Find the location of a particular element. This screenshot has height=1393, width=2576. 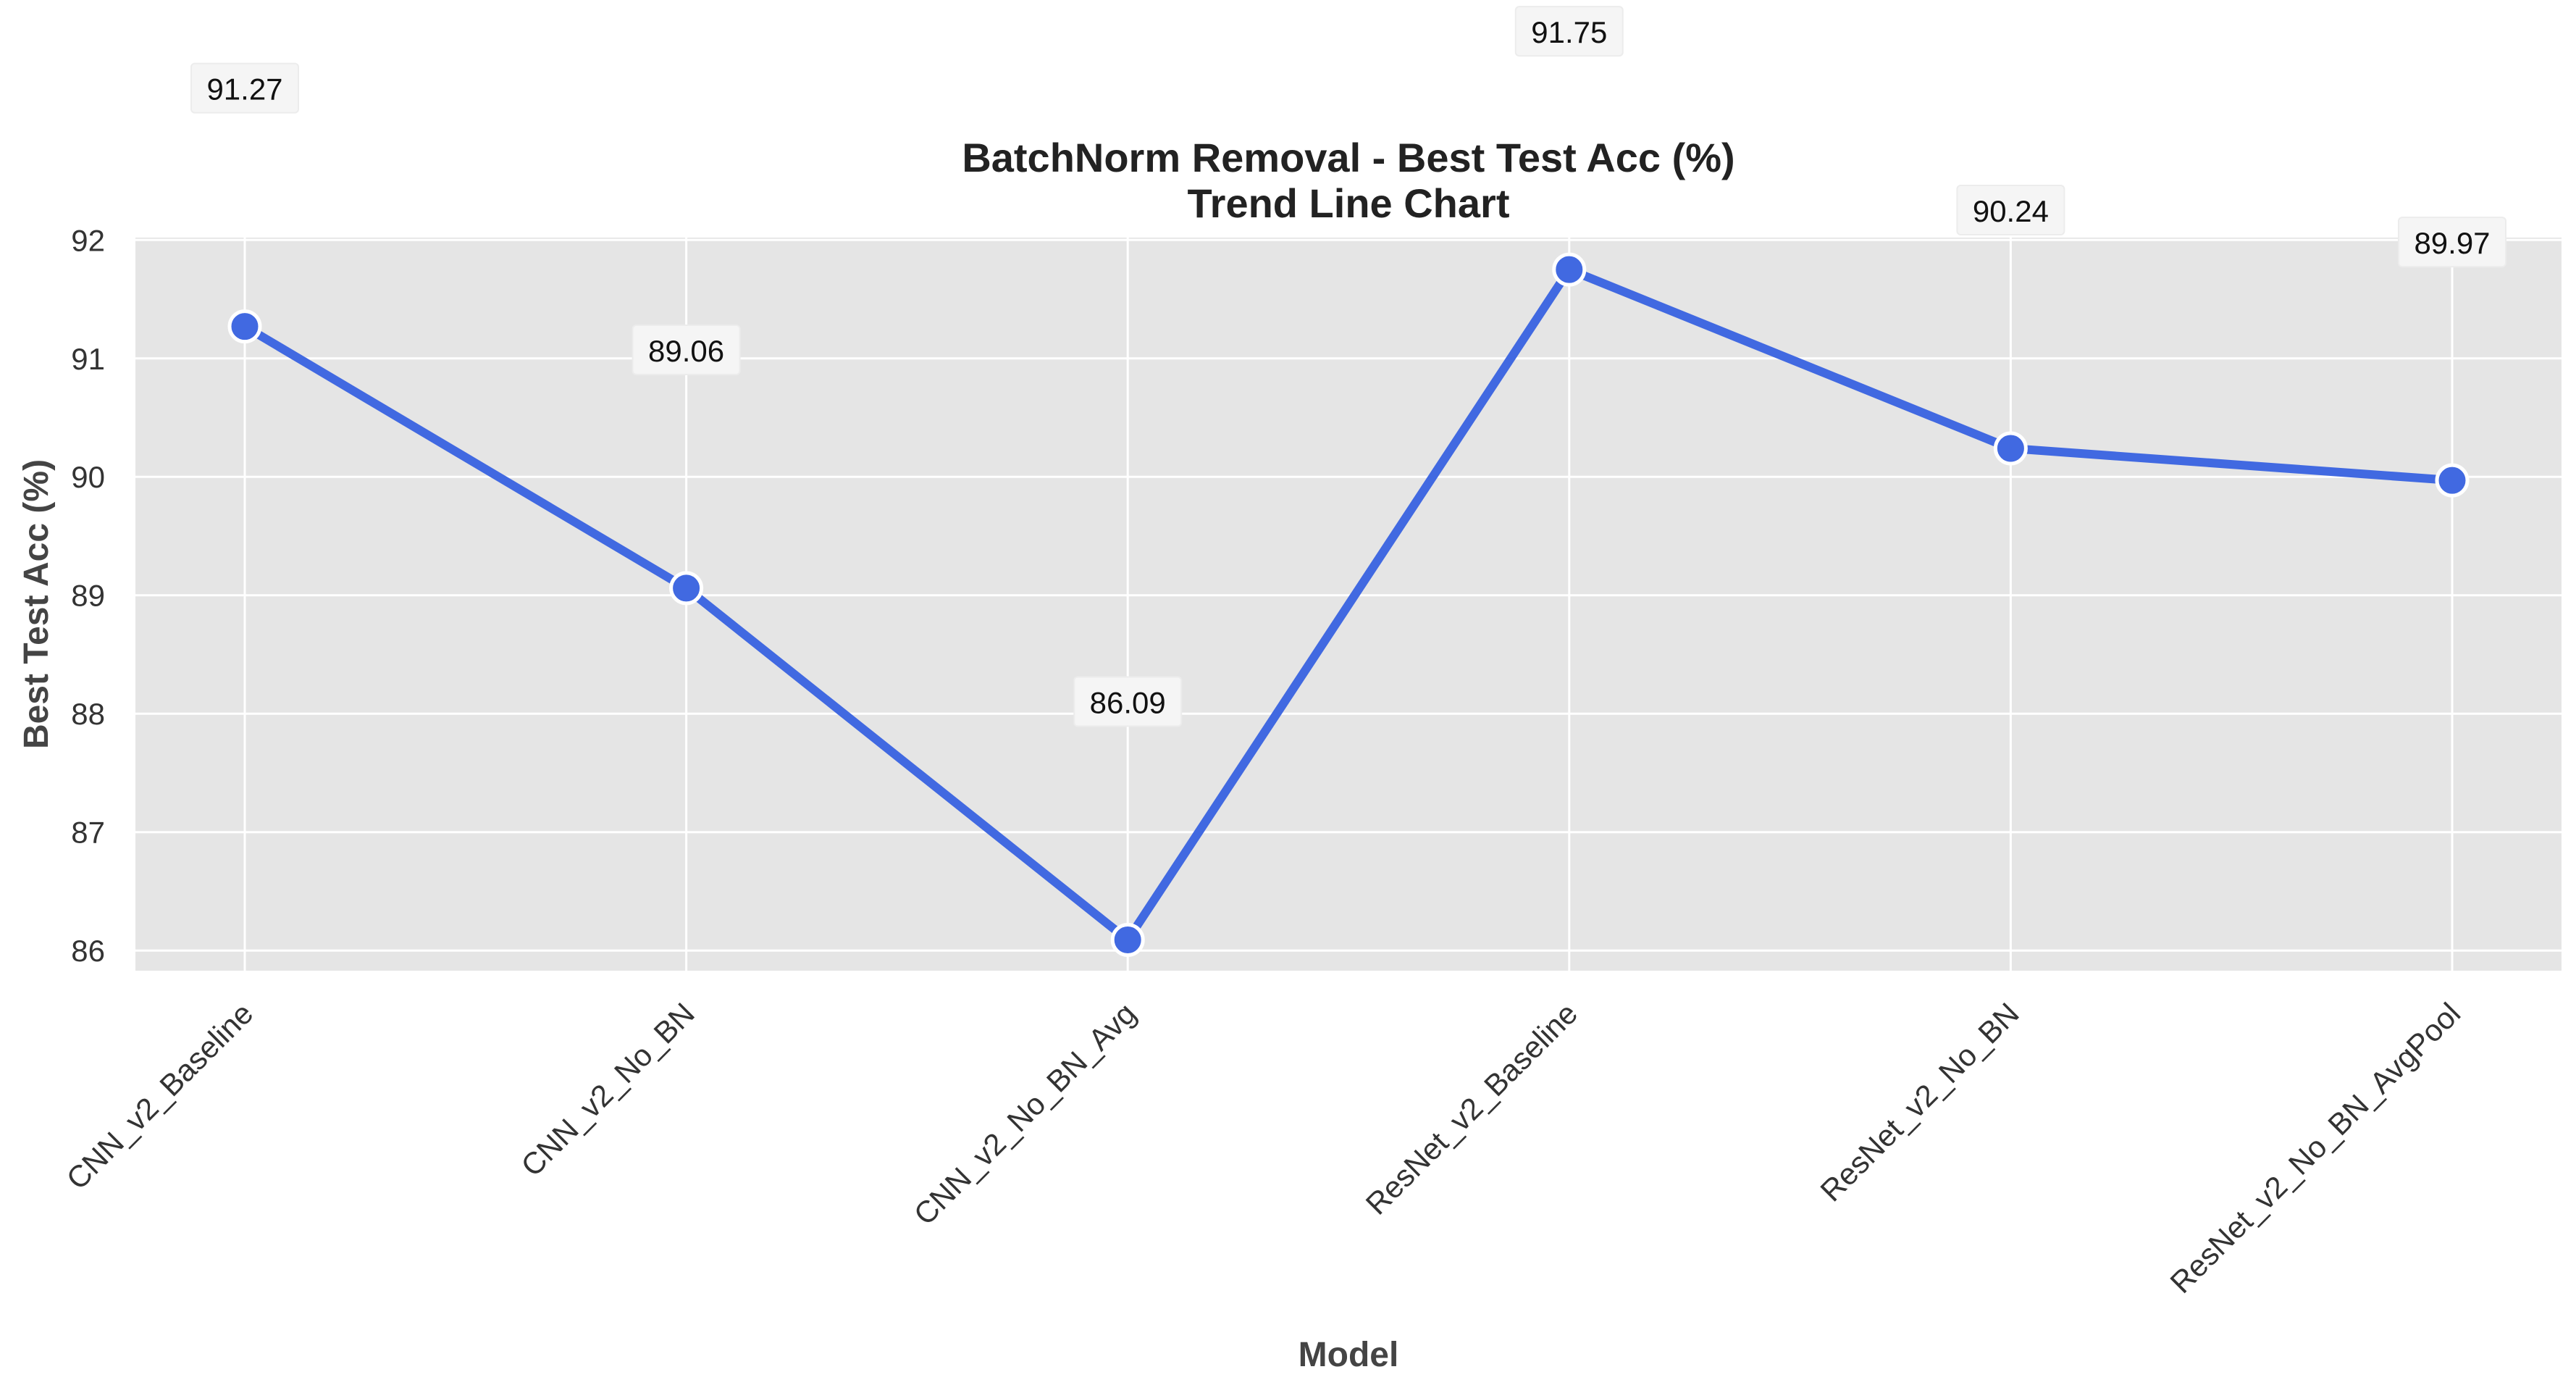

data-label: 89.06 is located at coordinates (686, 349).